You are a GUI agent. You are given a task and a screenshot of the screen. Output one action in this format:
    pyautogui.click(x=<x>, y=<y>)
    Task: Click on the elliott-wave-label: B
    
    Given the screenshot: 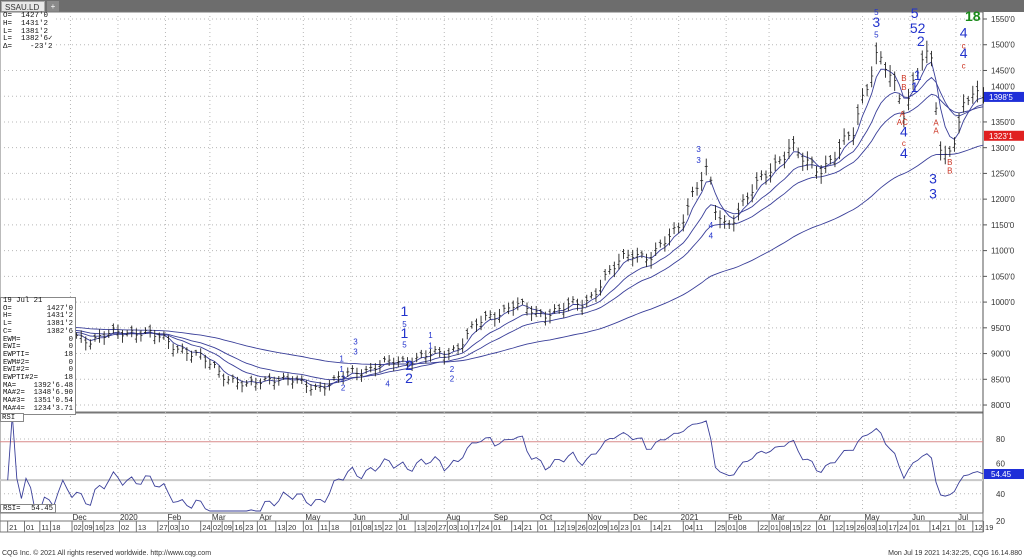 What is the action you would take?
    pyautogui.click(x=903, y=78)
    